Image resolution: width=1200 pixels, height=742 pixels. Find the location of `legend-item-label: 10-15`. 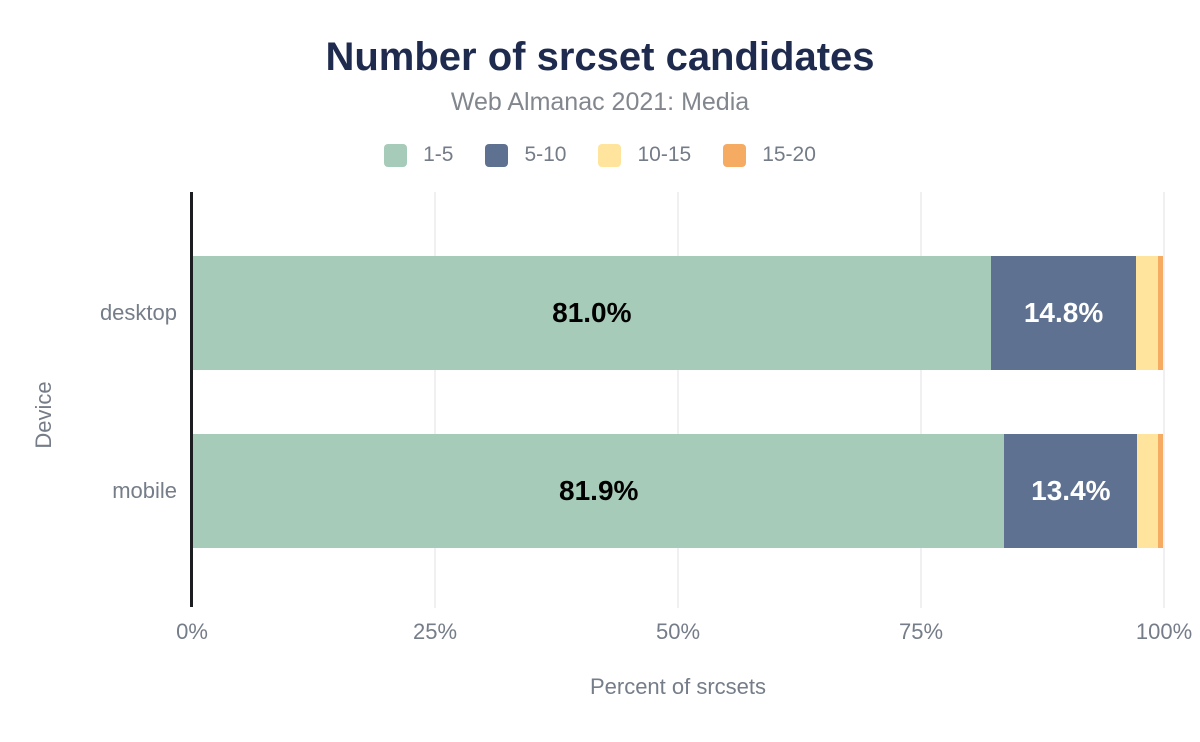

legend-item-label: 10-15 is located at coordinates (664, 154).